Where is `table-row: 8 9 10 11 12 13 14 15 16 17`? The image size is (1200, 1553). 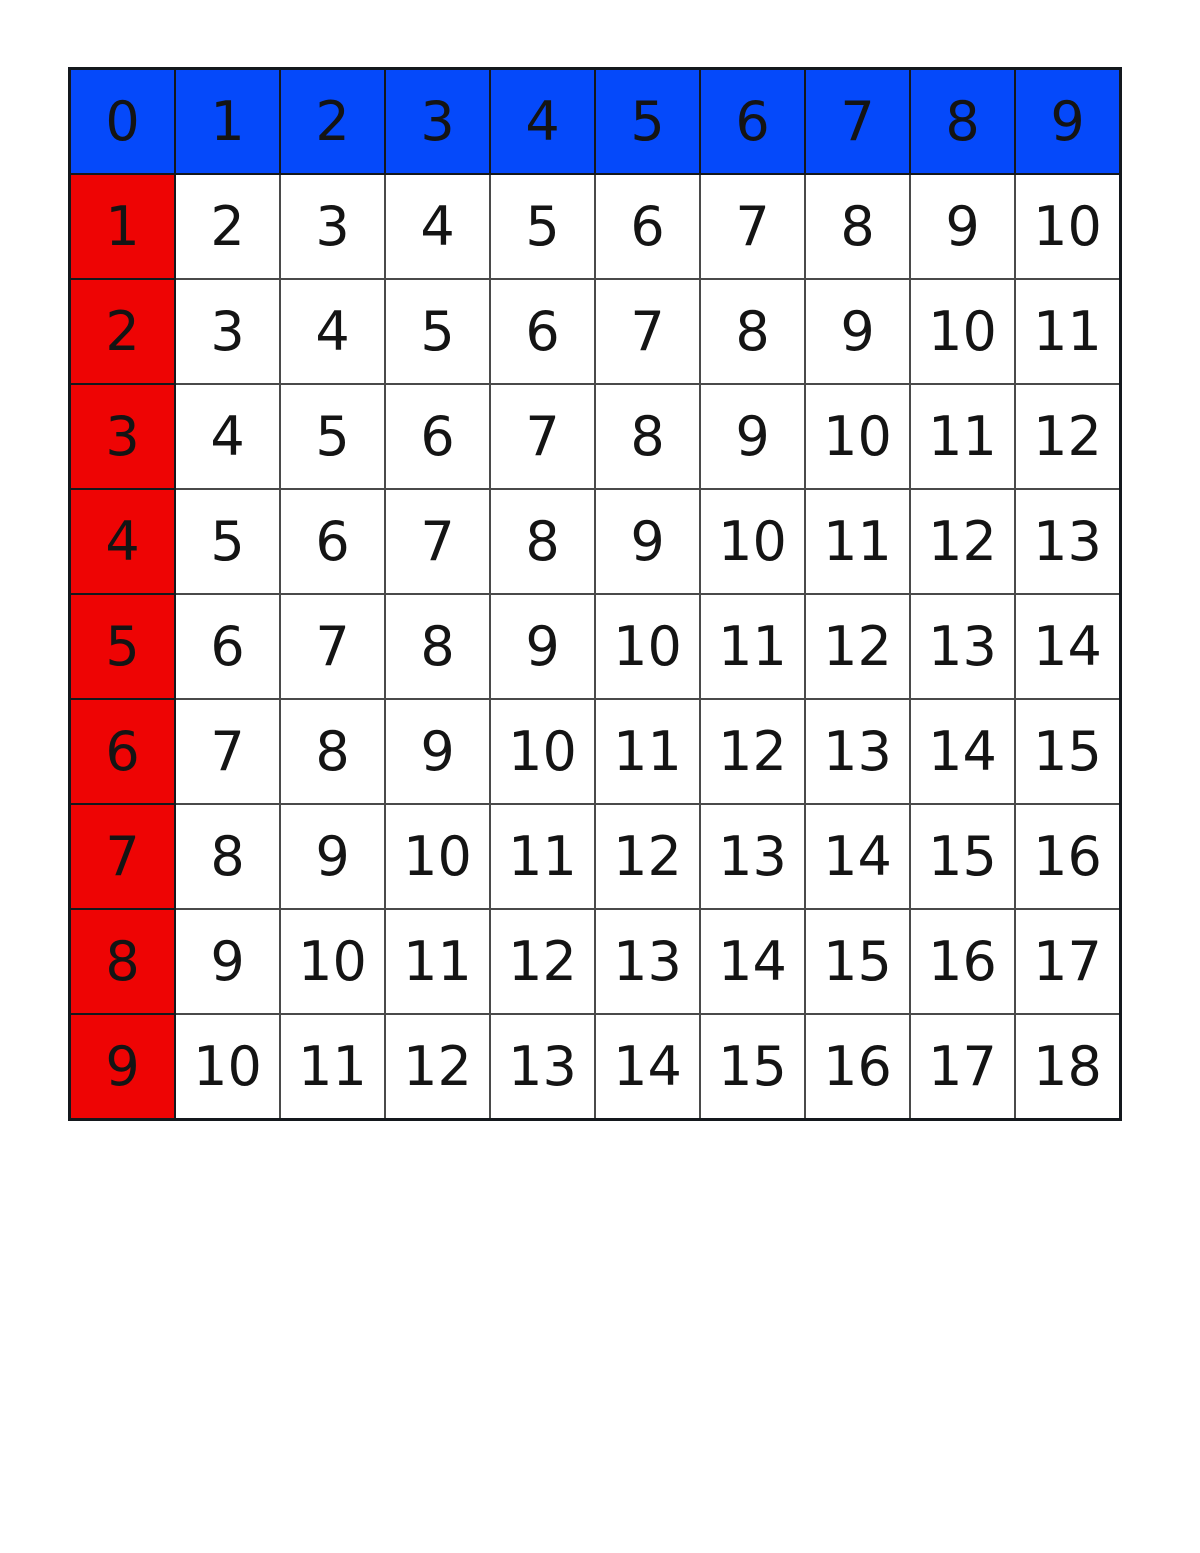 table-row: 8 9 10 11 12 13 14 15 16 17 is located at coordinates (595, 961).